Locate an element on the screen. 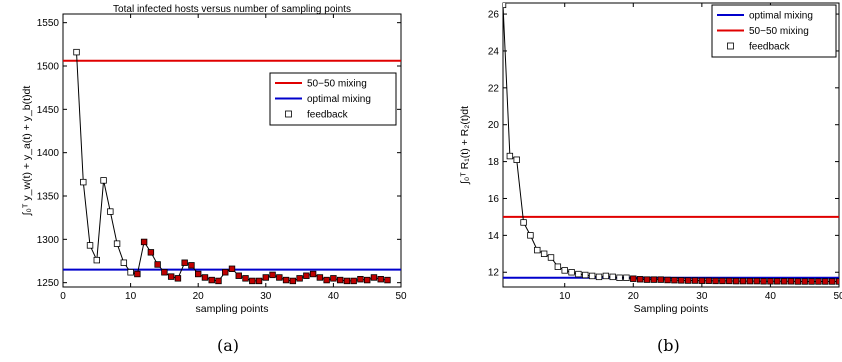 This screenshot has height=362, width=842. x-tick-label: 50 is located at coordinates (837, 296).